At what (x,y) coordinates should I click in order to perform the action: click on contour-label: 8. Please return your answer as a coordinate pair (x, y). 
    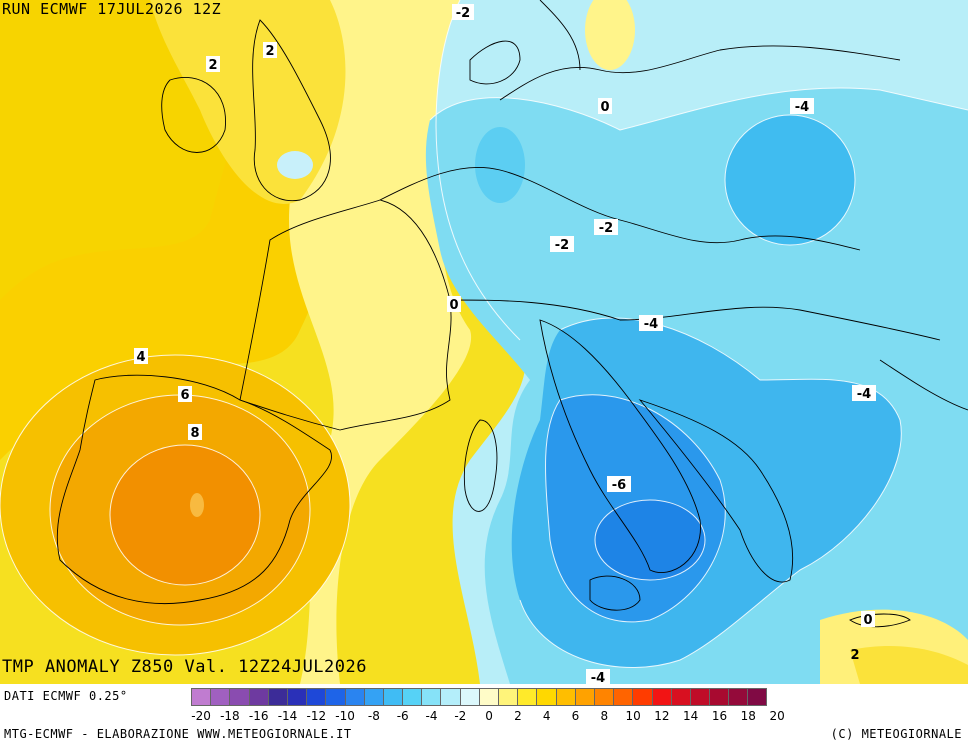
    Looking at the image, I should click on (194, 433).